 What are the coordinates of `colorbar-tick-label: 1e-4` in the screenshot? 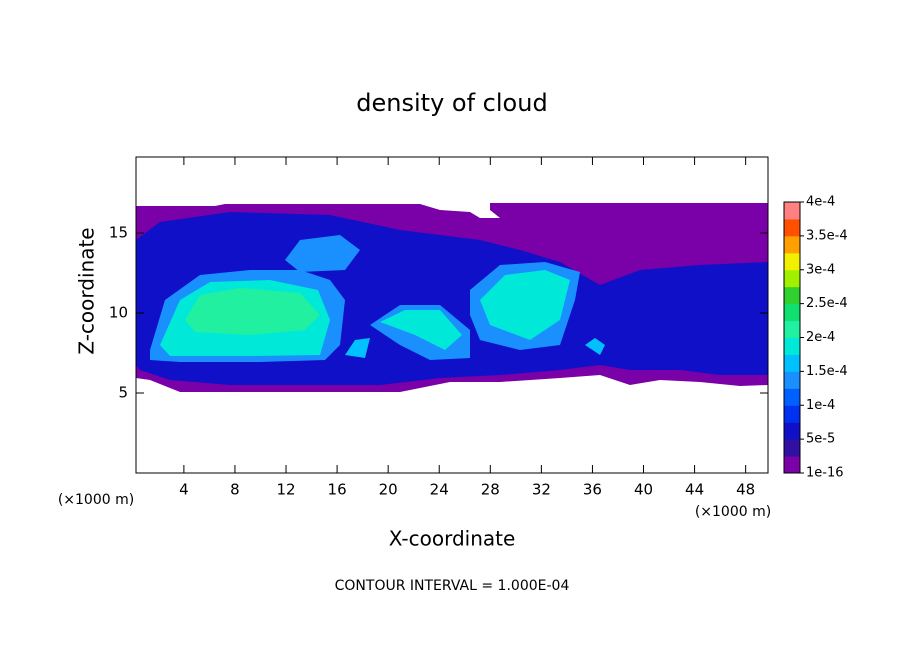 It's located at (820, 405).